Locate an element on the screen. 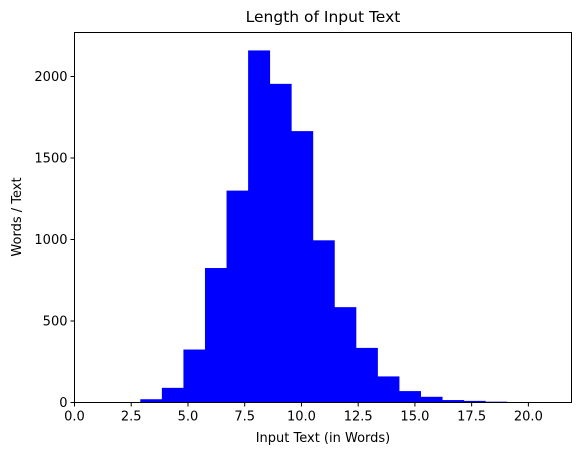 This screenshot has width=580, height=455. y-axis: 0 500 1000 1500 2000 is located at coordinates (54, 240).